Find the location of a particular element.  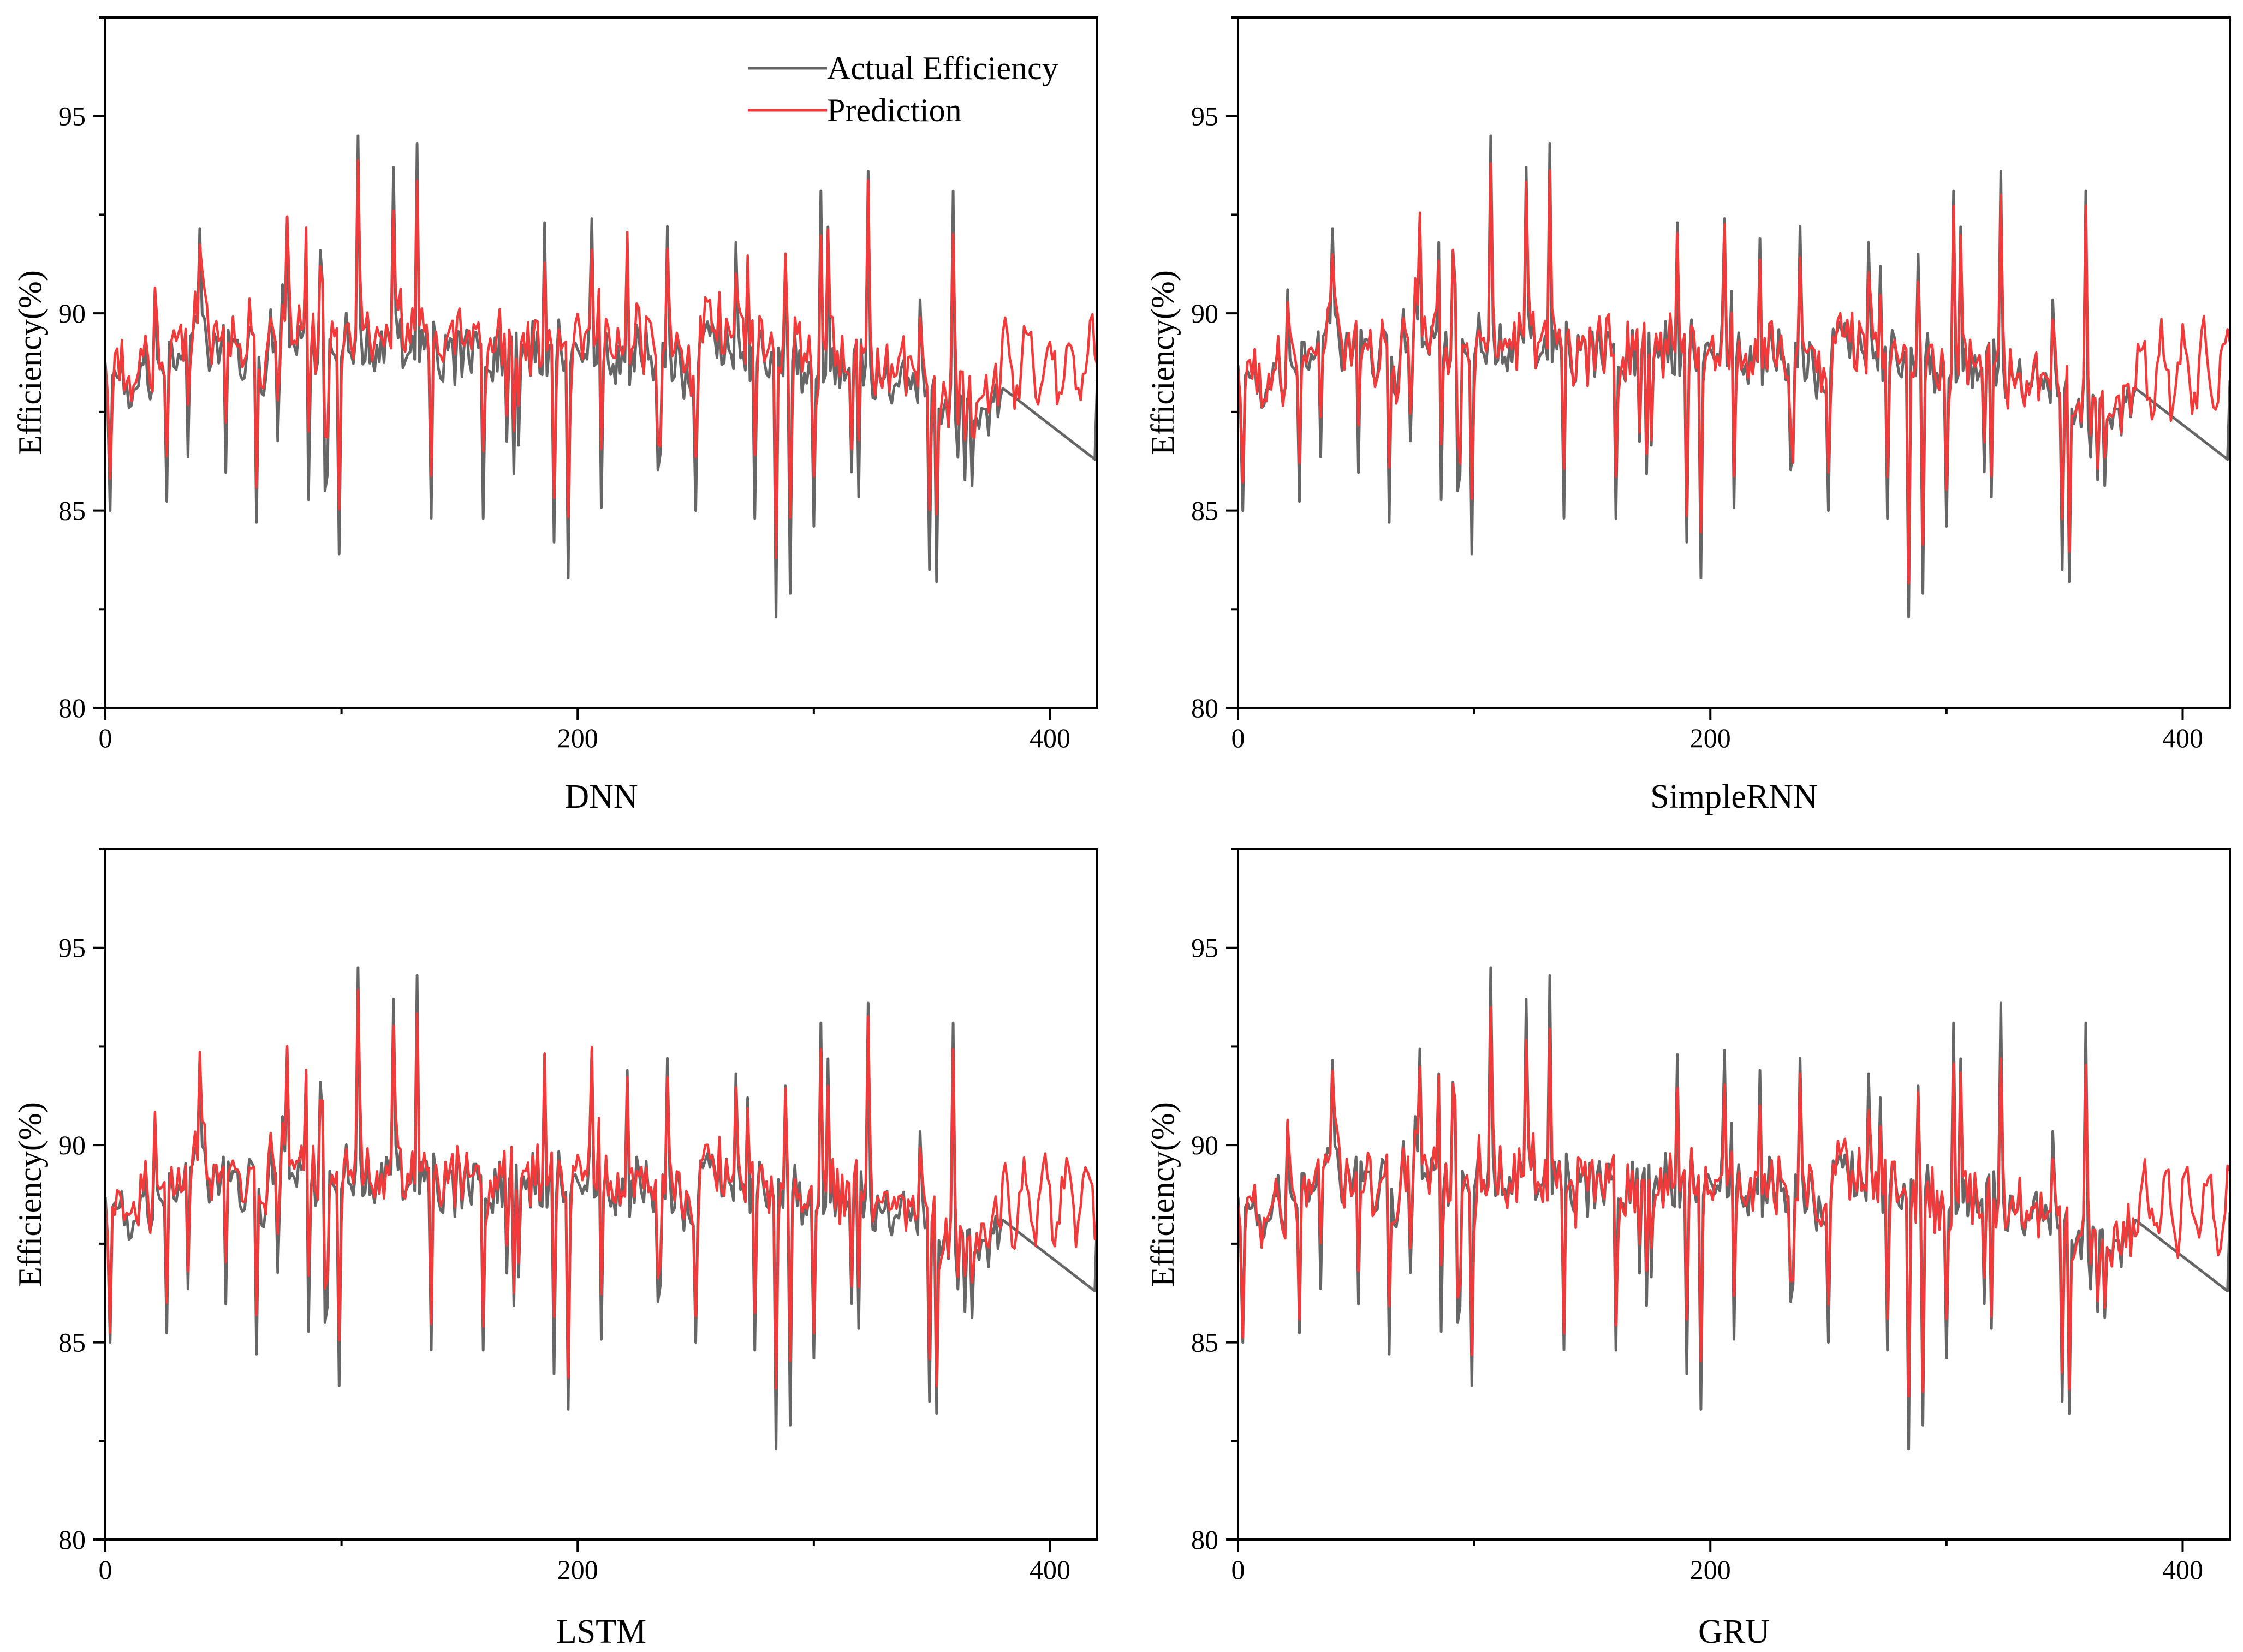

panel-label: LSTM is located at coordinates (601, 1631).